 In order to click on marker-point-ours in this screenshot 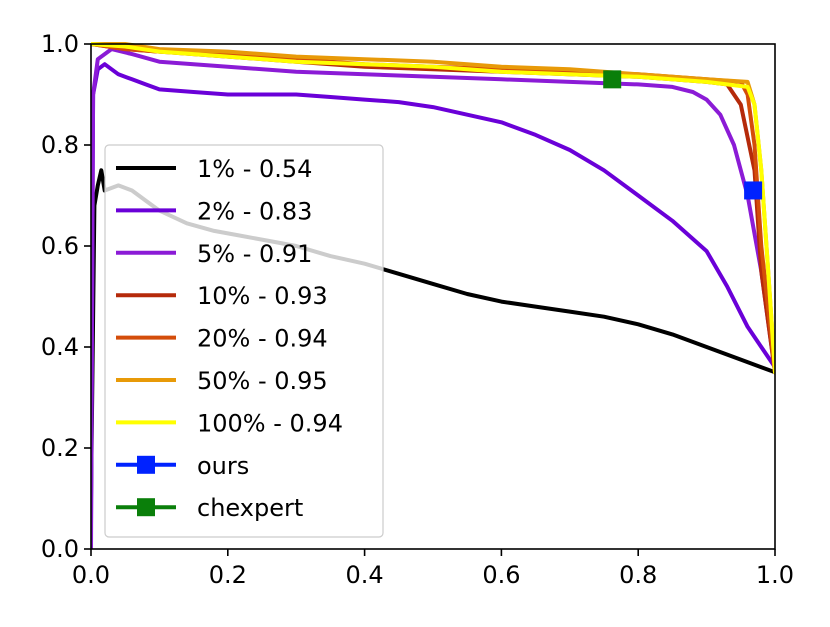, I will do `click(753, 190)`.